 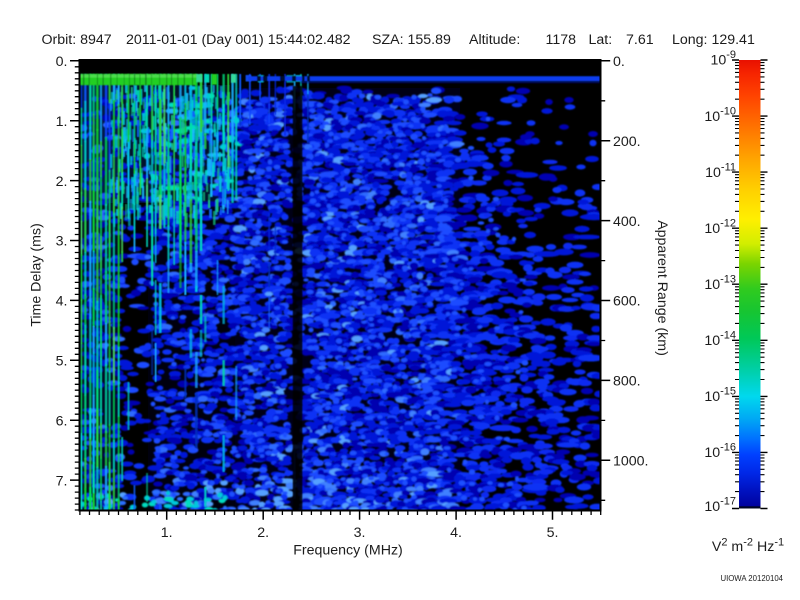 What do you see at coordinates (640, 40) in the screenshot?
I see `svg-text: 7.61` at bounding box center [640, 40].